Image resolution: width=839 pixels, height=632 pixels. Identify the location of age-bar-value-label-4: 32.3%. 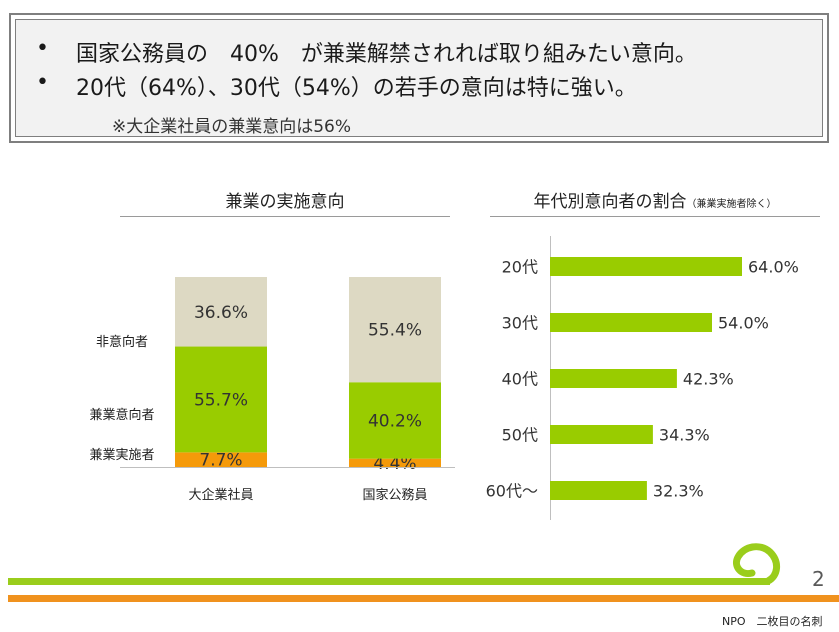
(678, 491).